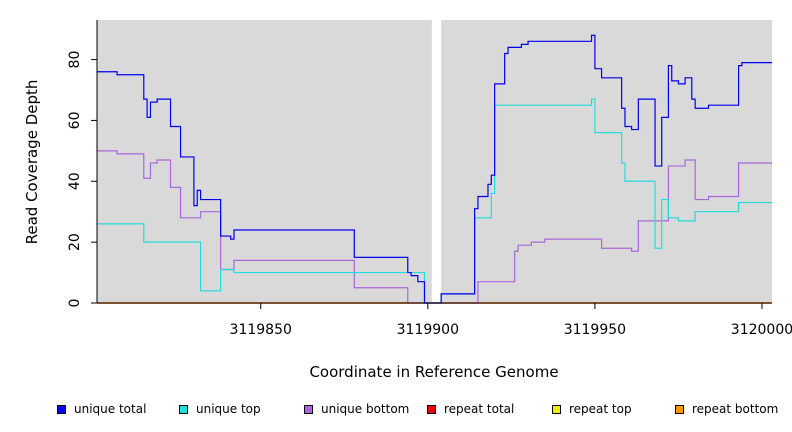 The width and height of the screenshot is (792, 432). Describe the element at coordinates (428, 330) in the screenshot. I see `x-tick-label: 3119900` at that location.